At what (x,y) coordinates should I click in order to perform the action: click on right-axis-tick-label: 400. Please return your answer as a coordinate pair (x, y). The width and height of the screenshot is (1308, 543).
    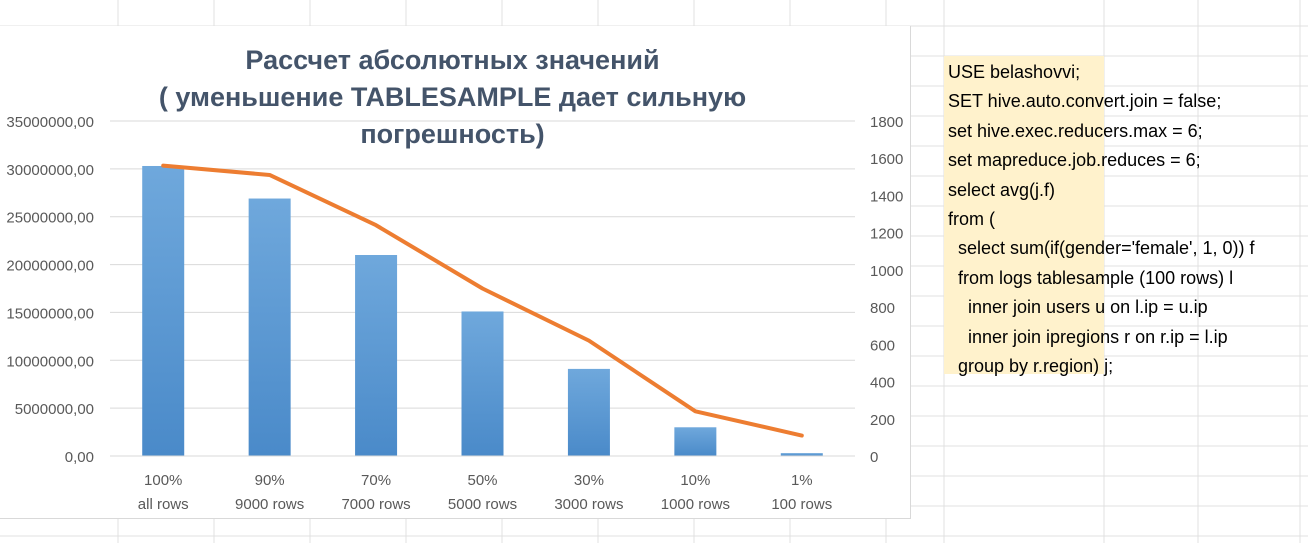
    Looking at the image, I should click on (882, 383).